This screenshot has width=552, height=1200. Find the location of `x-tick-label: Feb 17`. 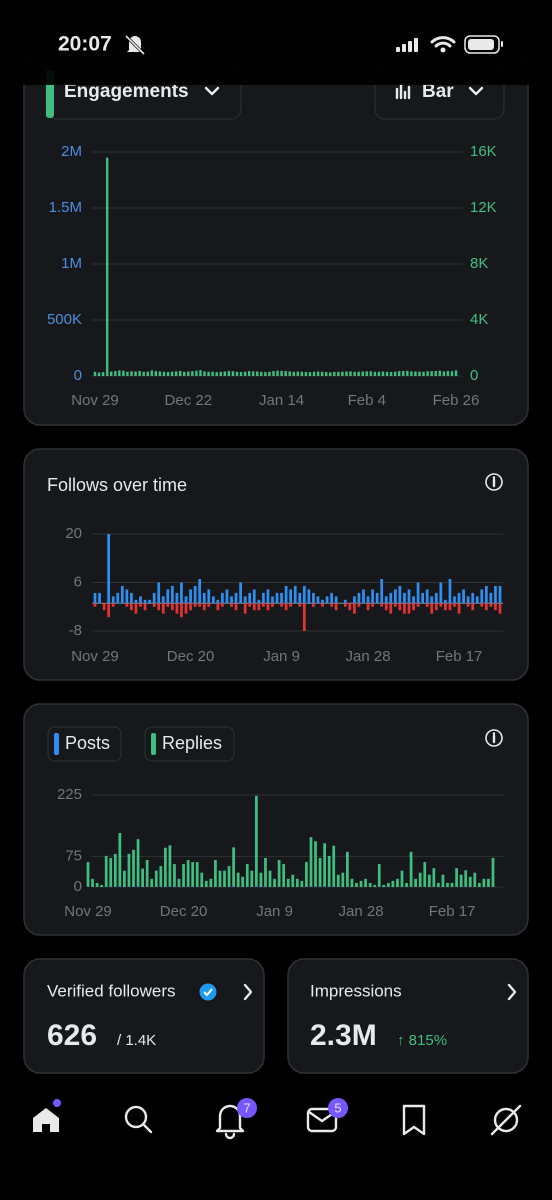

x-tick-label: Feb 17 is located at coordinates (459, 656).